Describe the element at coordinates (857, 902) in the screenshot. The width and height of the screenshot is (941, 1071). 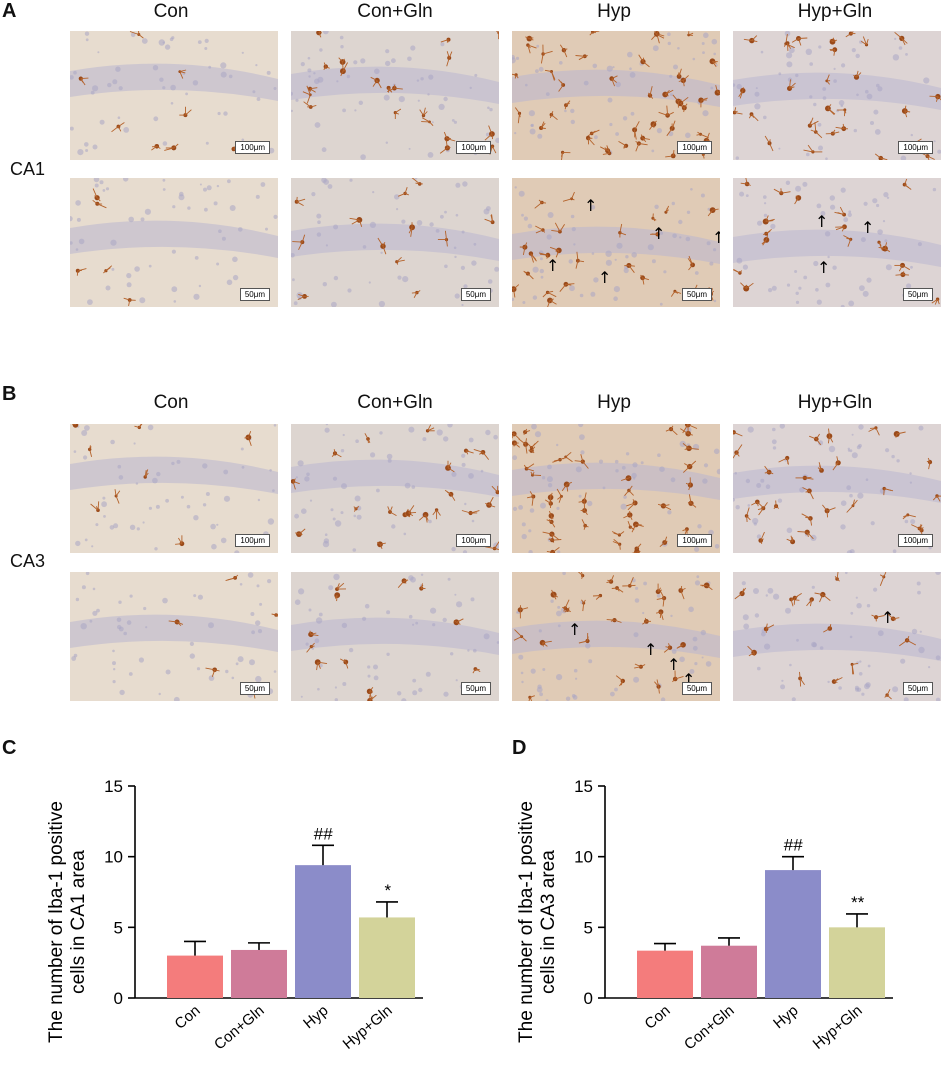
I see `chart-d-significance-mark: **` at that location.